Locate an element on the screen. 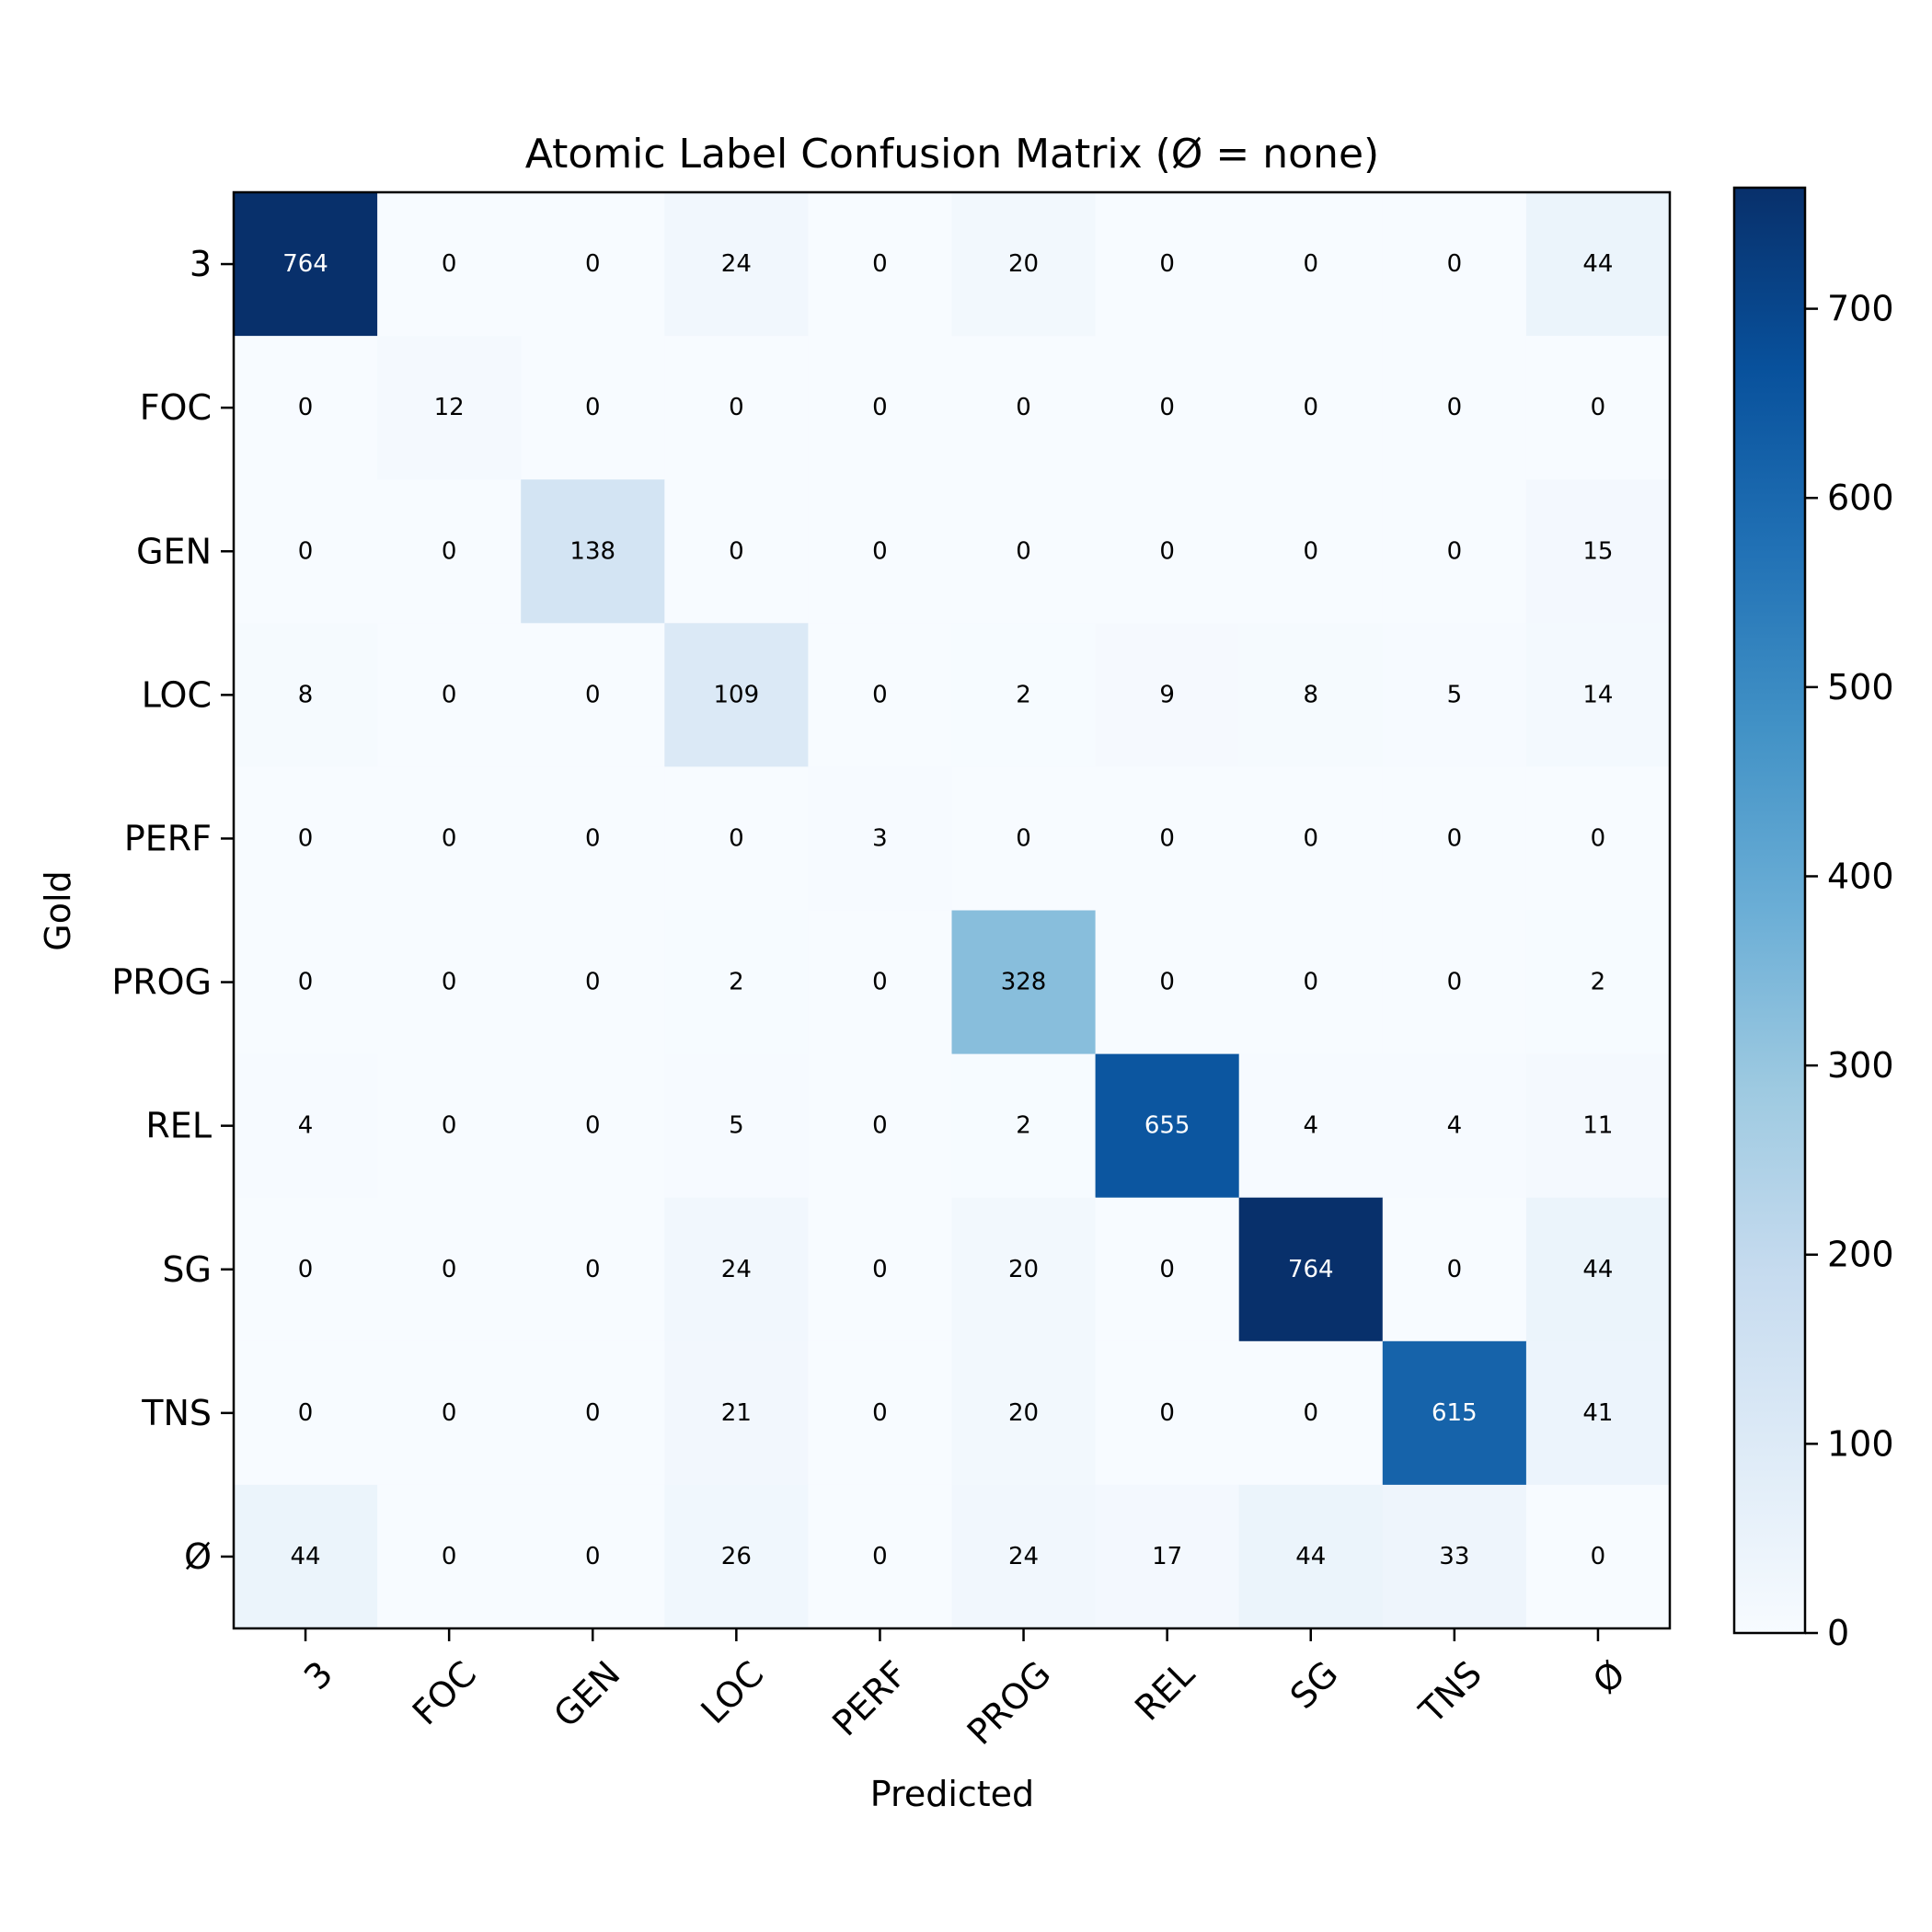  y-axis-ticks: 3 FOC GEN LOC PERF PROG REL SG TNS Ø is located at coordinates (172, 910).